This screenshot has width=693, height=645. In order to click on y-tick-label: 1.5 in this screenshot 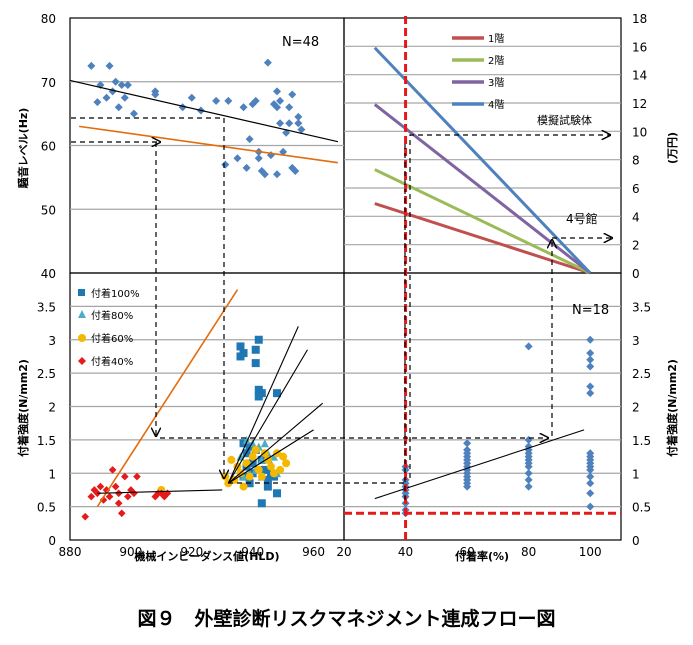, I will do `click(641, 441)`.